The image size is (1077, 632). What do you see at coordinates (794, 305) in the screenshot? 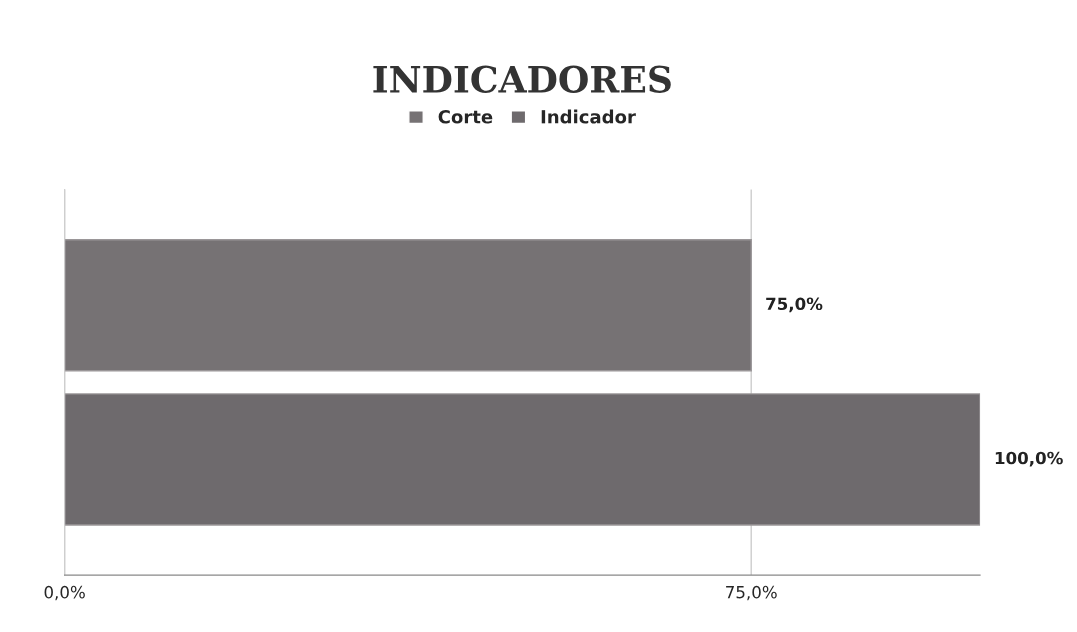
I see `data-label: 75,0%` at bounding box center [794, 305].